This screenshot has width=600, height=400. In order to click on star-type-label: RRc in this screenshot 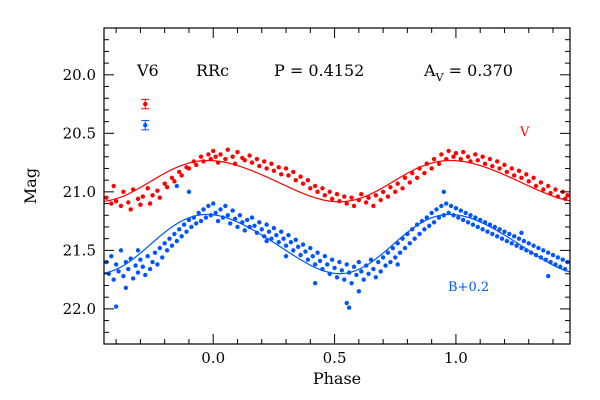, I will do `click(212, 70)`.